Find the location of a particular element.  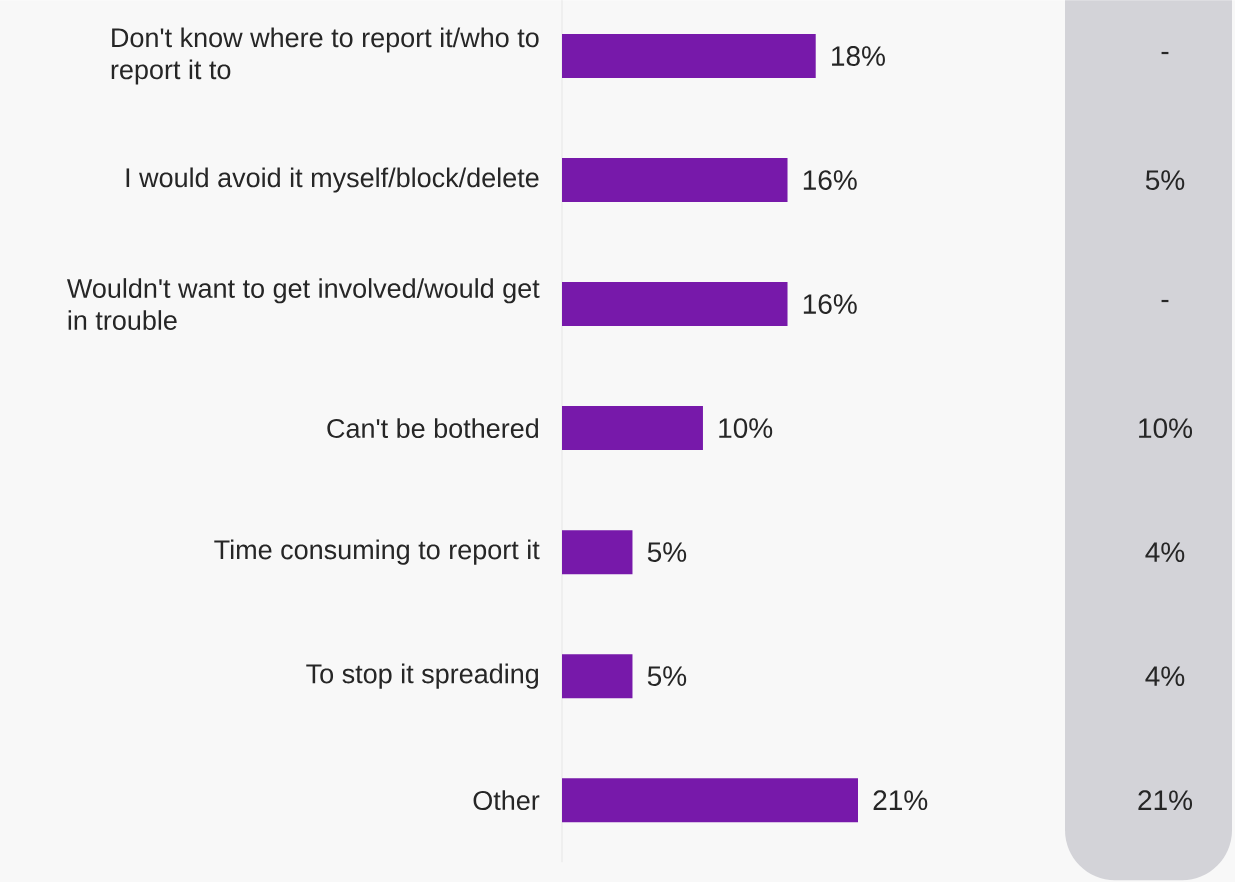

data-label: 10% is located at coordinates (746, 428).